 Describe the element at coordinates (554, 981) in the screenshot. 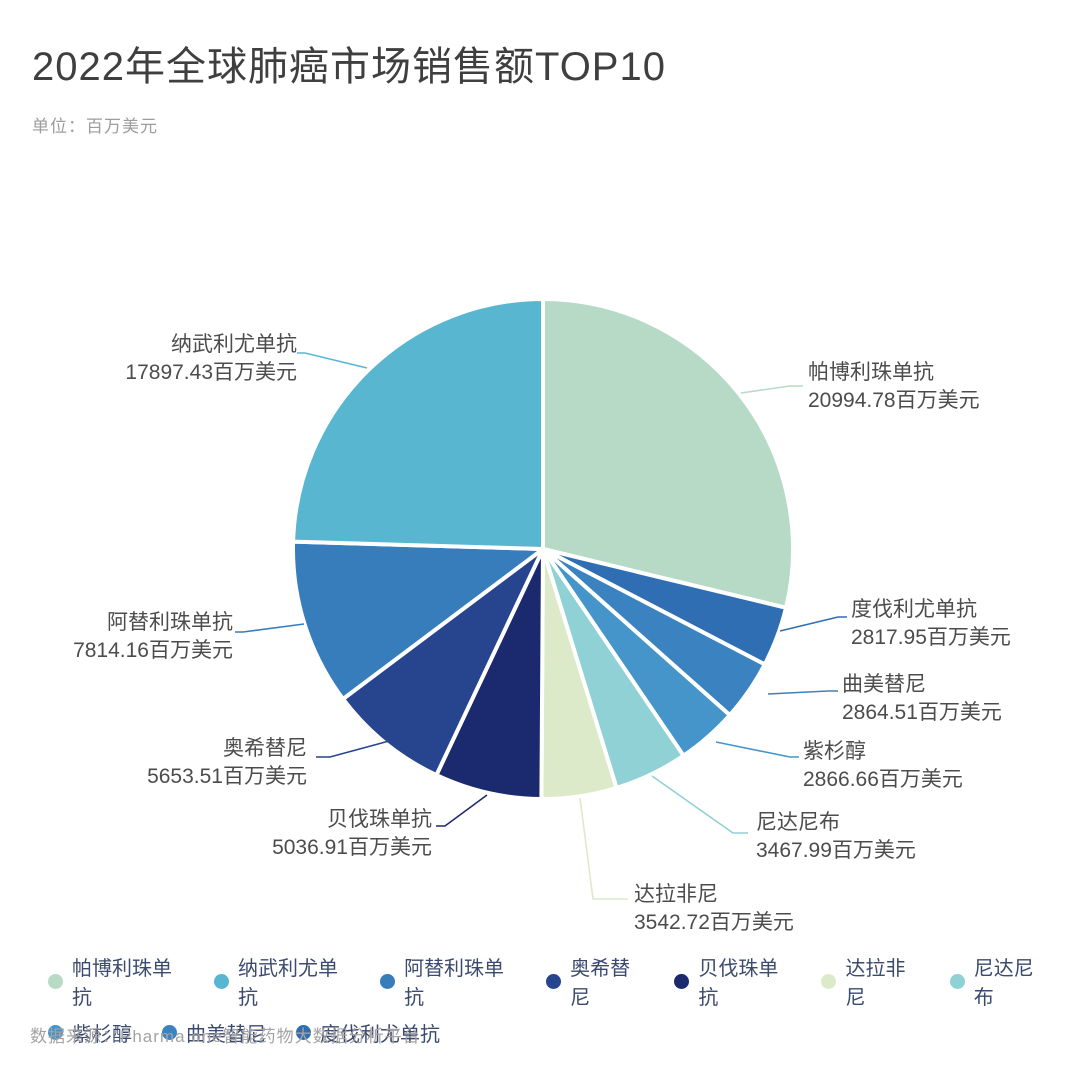

I see `legend-dot-奥希替尼` at that location.